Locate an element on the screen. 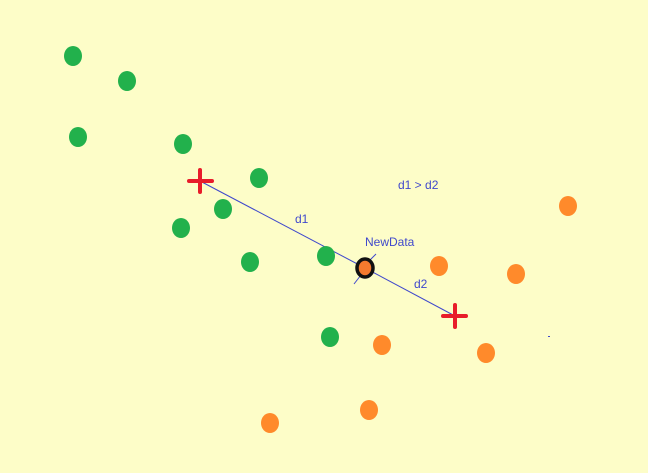 This screenshot has height=473, width=648. new-data-point-icon is located at coordinates (365, 269).